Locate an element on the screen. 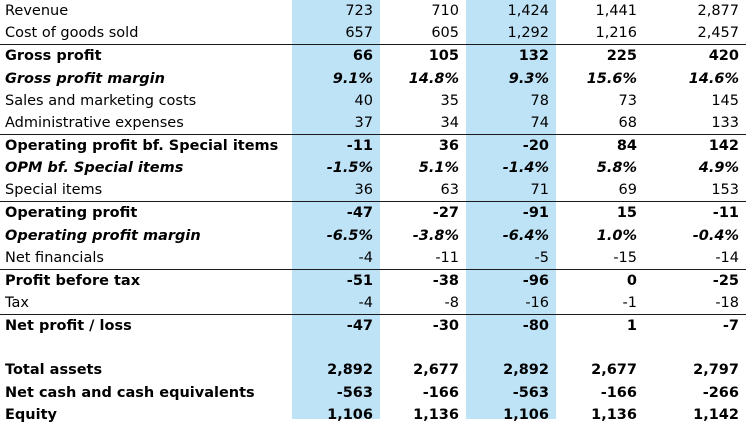 This screenshot has height=426, width=746. table-row is located at coordinates (373, 348).